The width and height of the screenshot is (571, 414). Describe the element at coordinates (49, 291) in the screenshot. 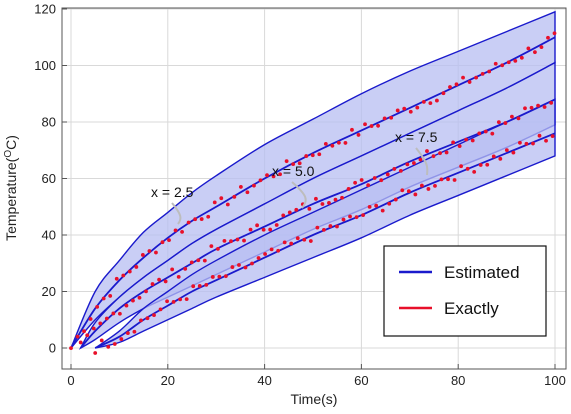

I see `y-tick-label-20: 20` at that location.